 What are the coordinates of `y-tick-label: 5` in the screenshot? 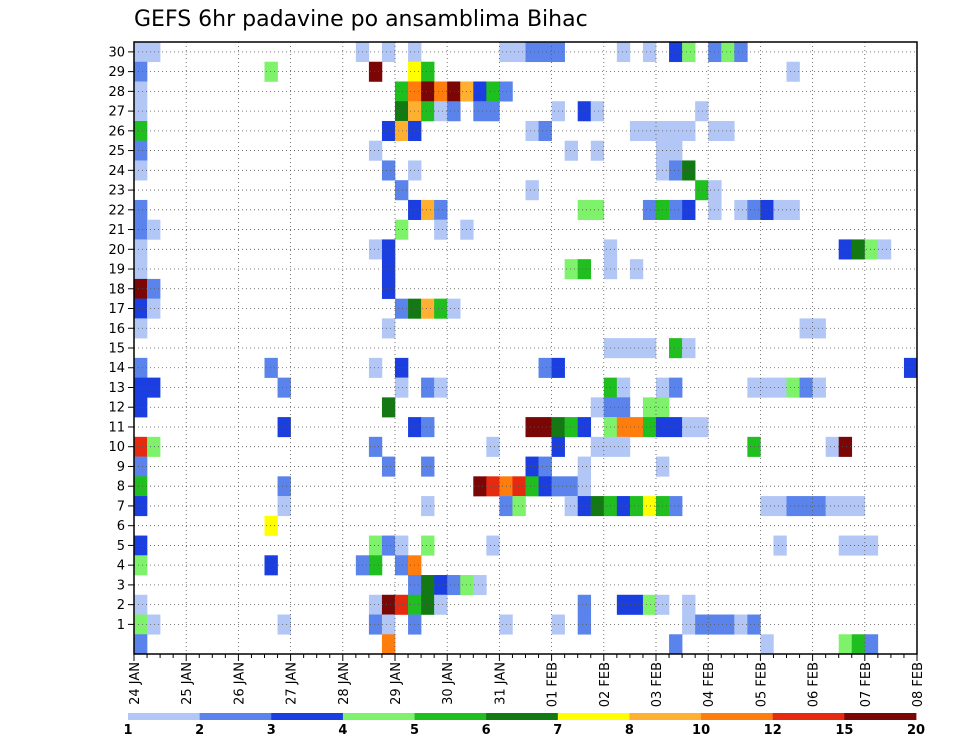 It's located at (121, 546).